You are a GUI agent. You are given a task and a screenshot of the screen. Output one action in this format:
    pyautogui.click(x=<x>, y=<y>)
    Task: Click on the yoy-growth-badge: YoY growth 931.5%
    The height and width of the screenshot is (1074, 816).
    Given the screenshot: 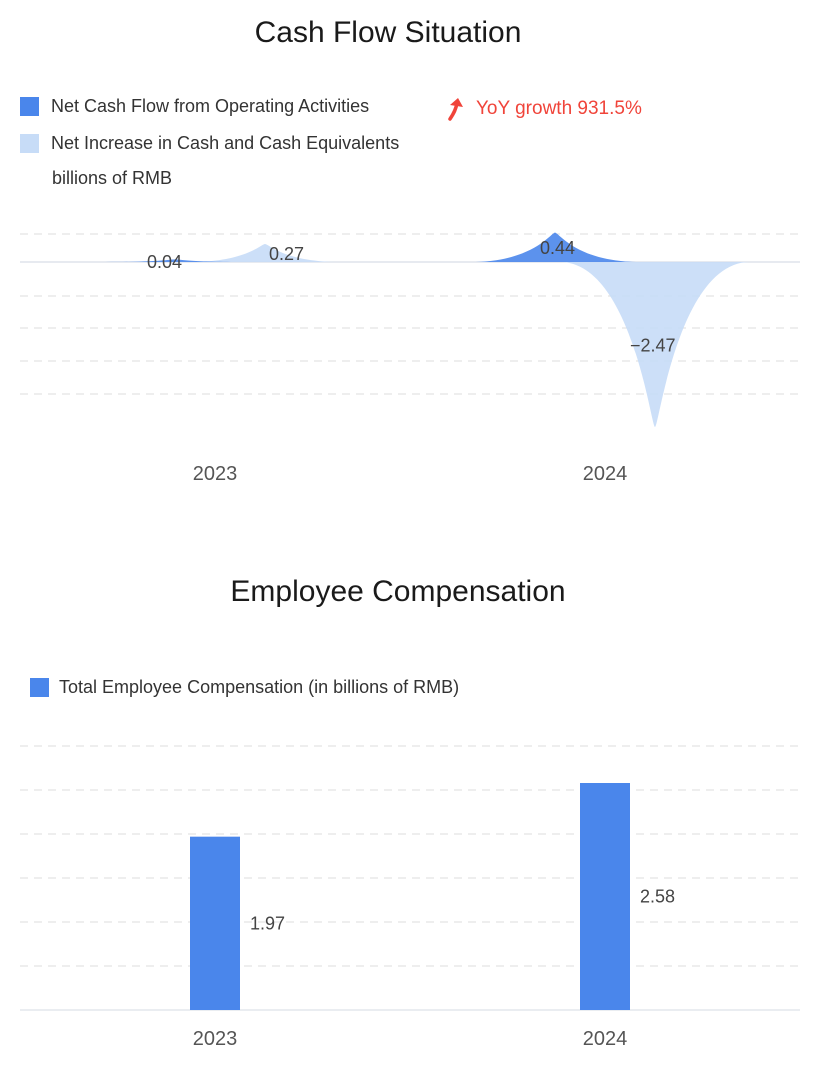 What is the action you would take?
    pyautogui.click(x=544, y=109)
    